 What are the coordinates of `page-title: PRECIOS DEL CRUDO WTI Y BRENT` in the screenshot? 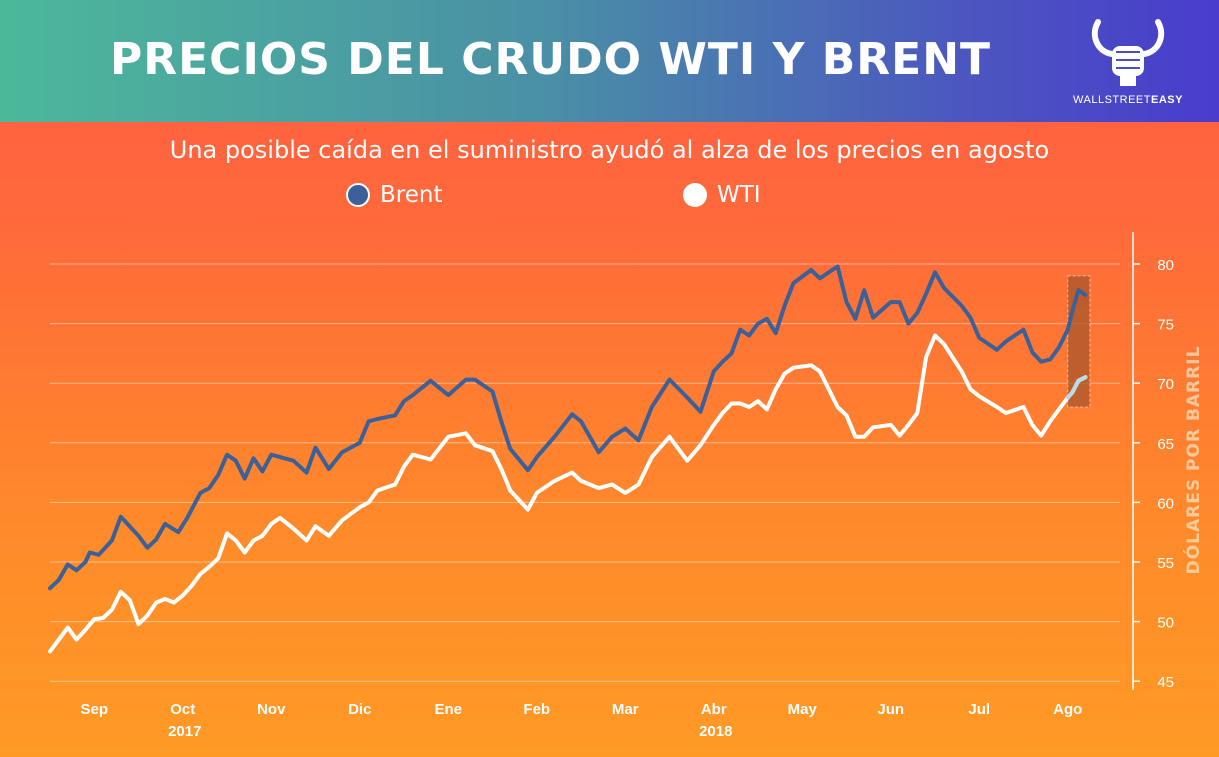 It's located at (551, 59).